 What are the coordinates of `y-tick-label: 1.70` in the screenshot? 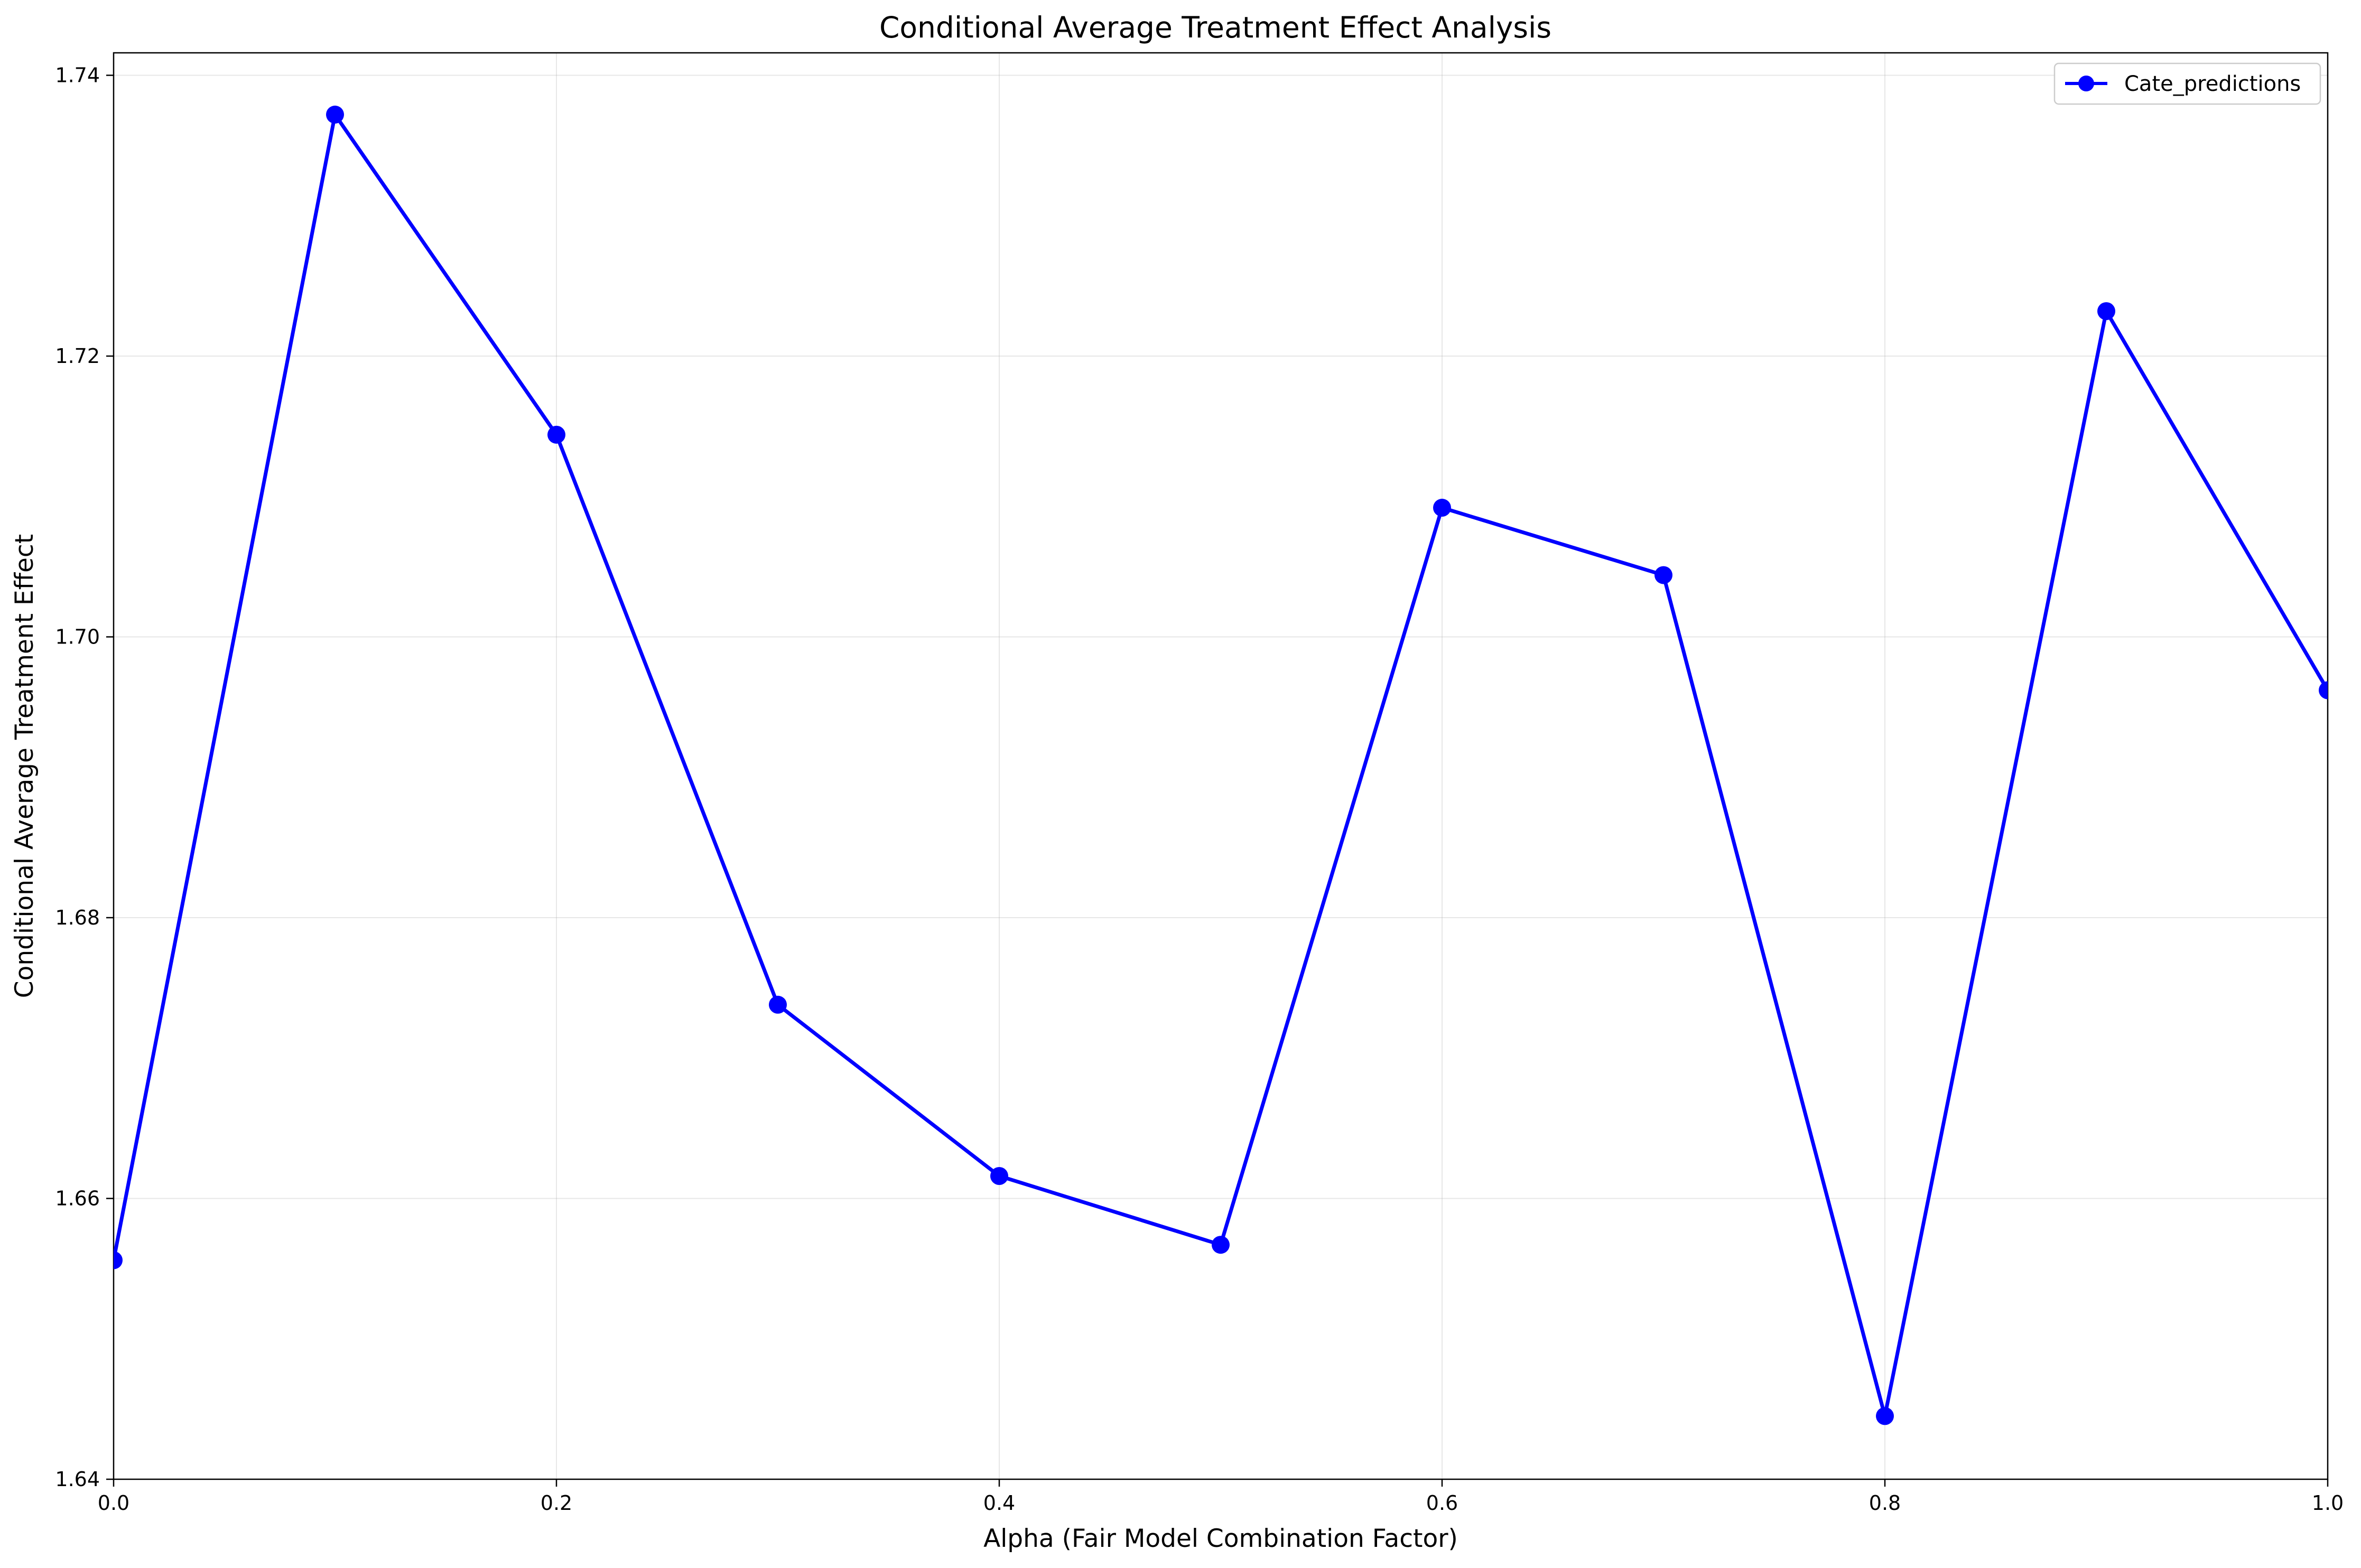 It's located at (77, 637).